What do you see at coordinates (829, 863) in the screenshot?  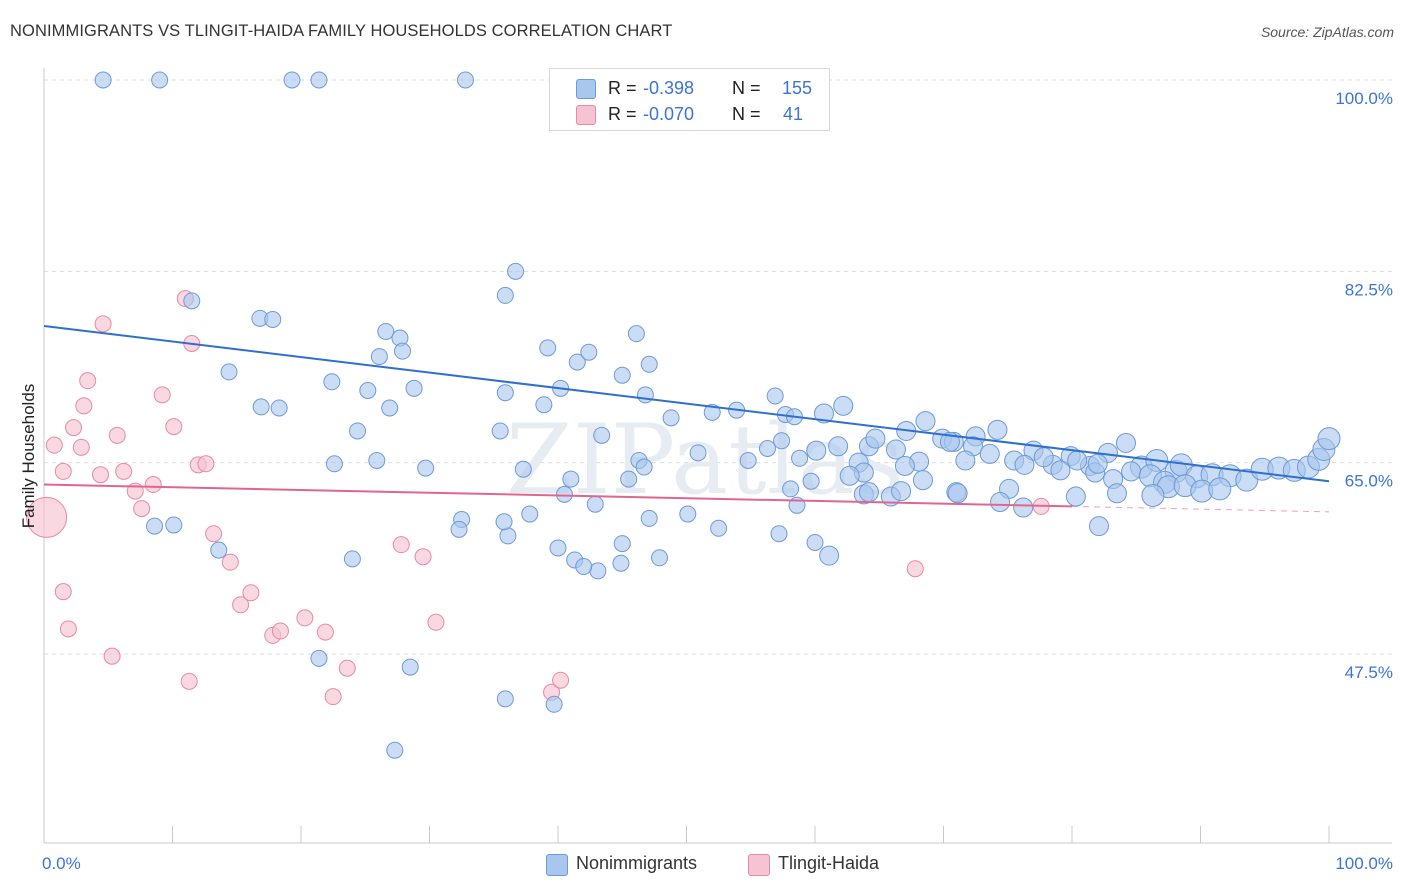 I see `legend-label: Tlingit-Haida` at bounding box center [829, 863].